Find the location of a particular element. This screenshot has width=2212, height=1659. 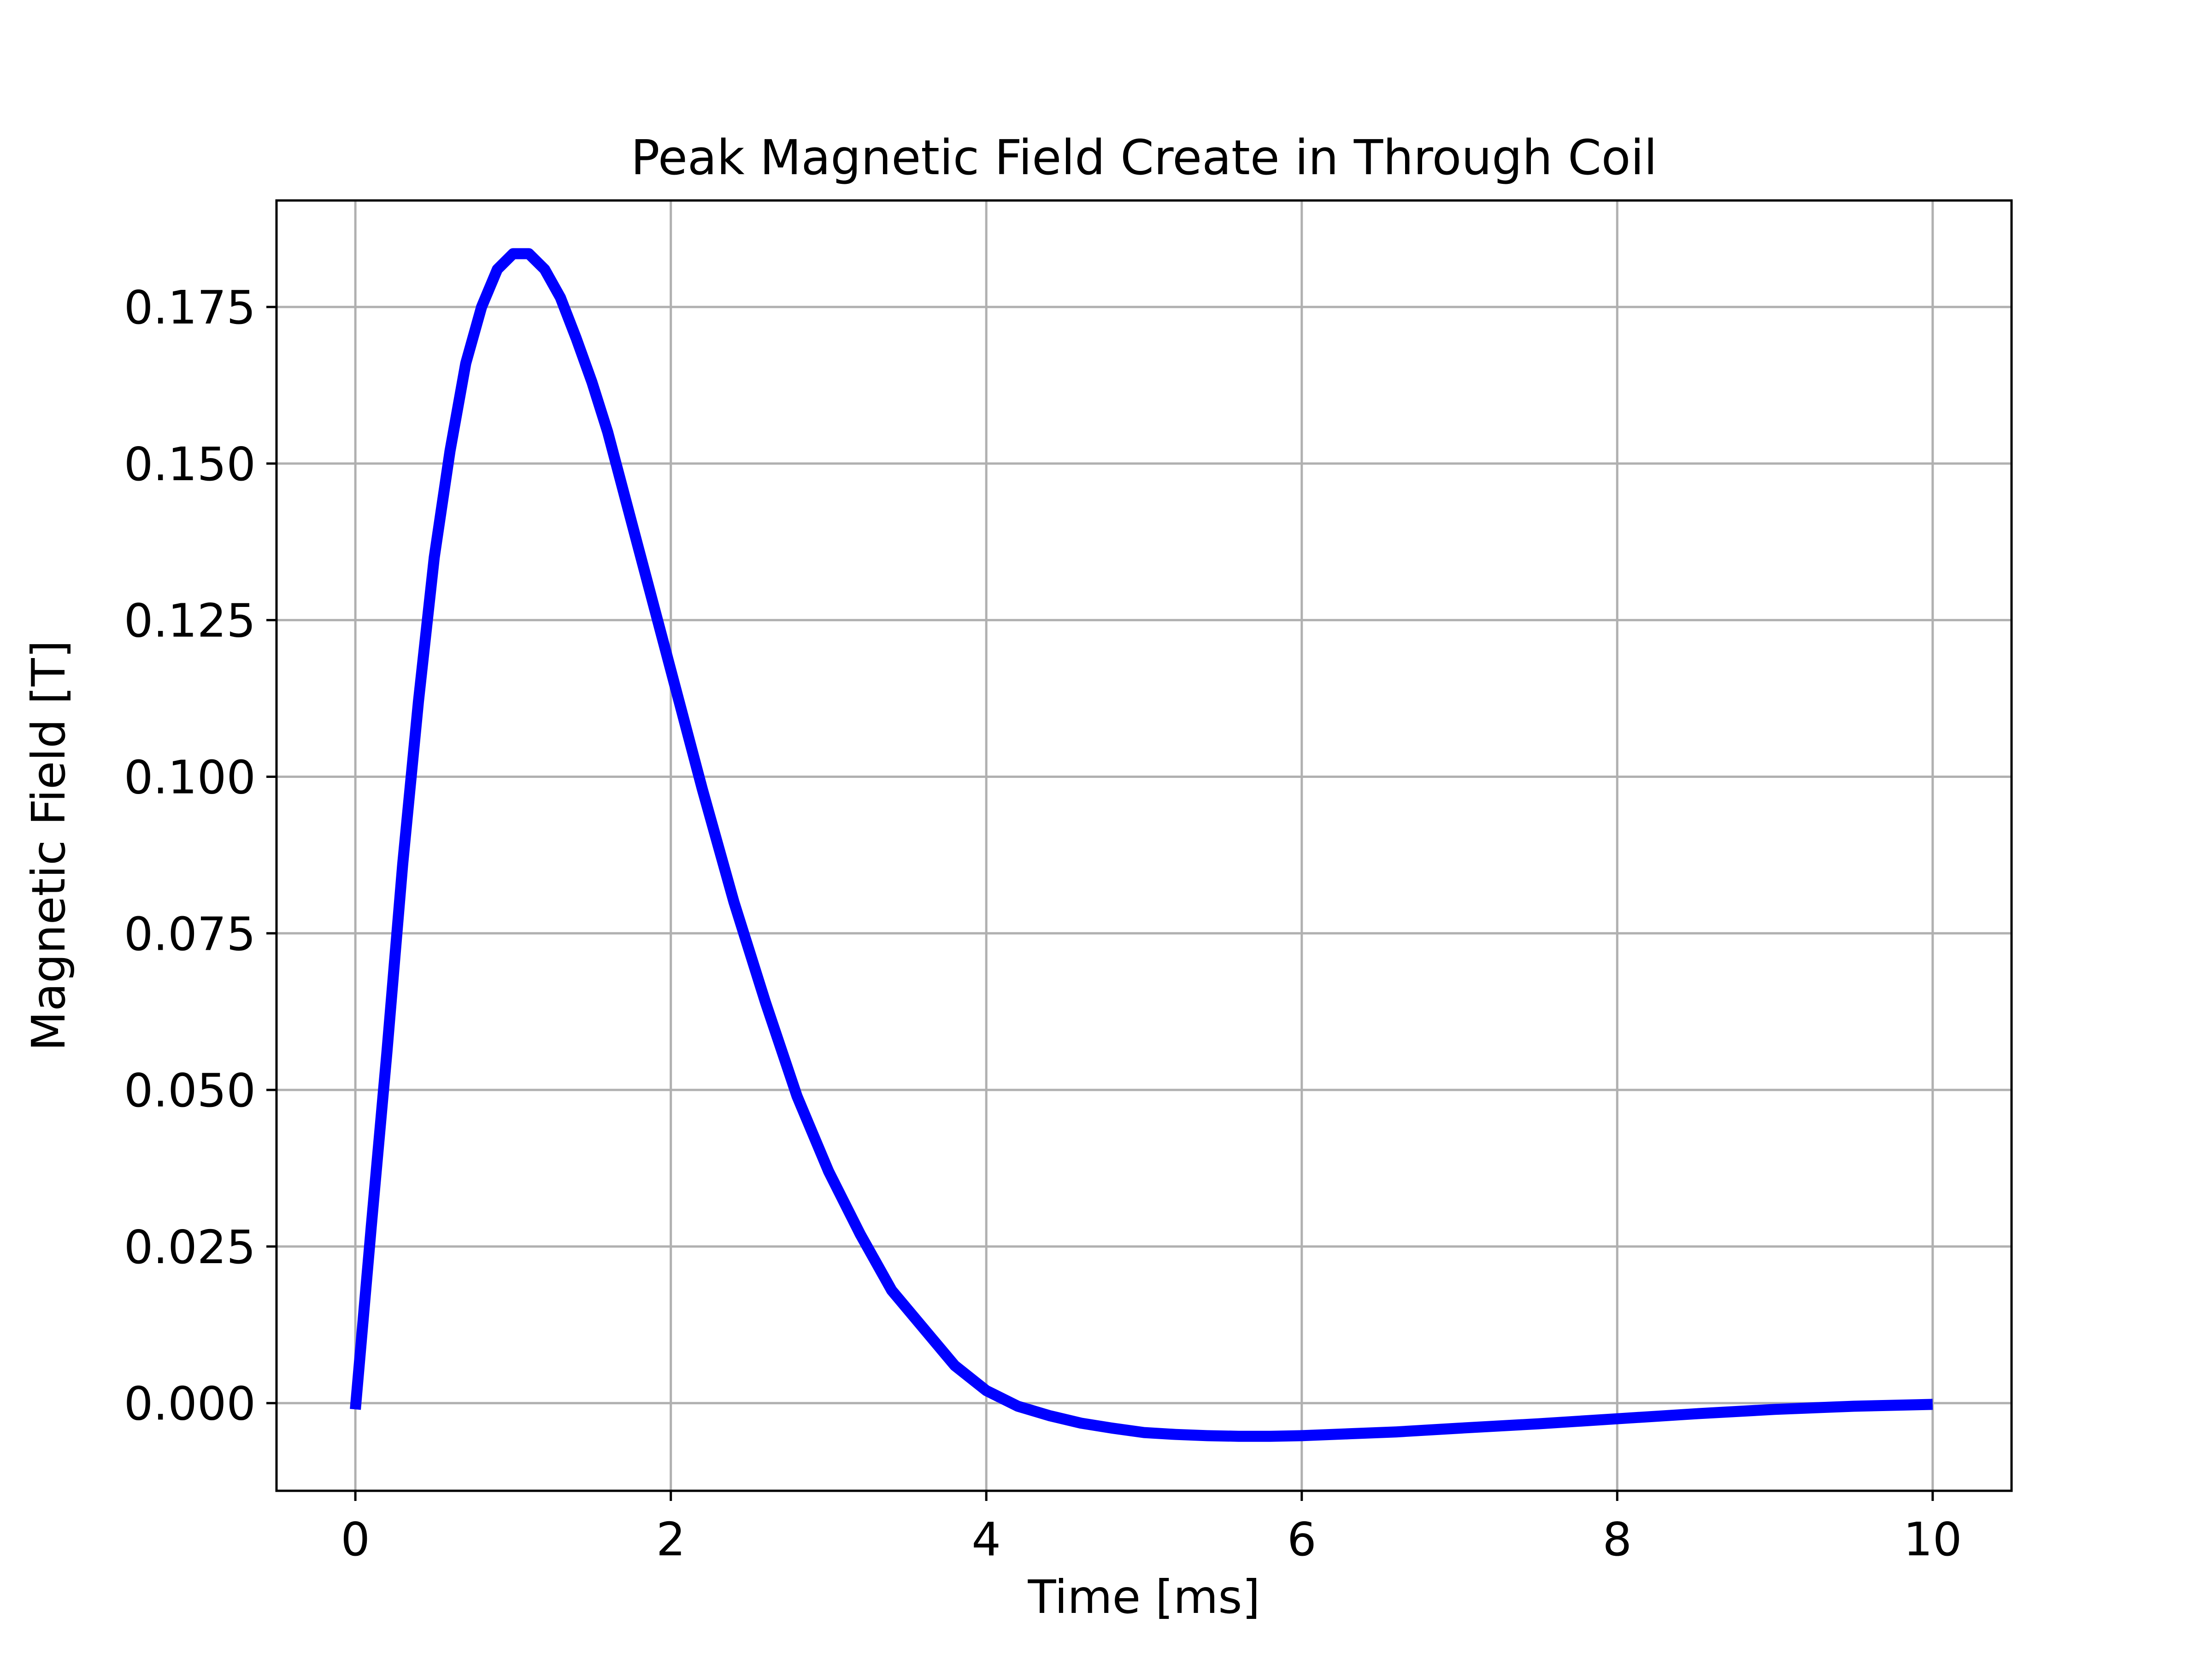

x-tick-label: 6 is located at coordinates (1302, 1539).